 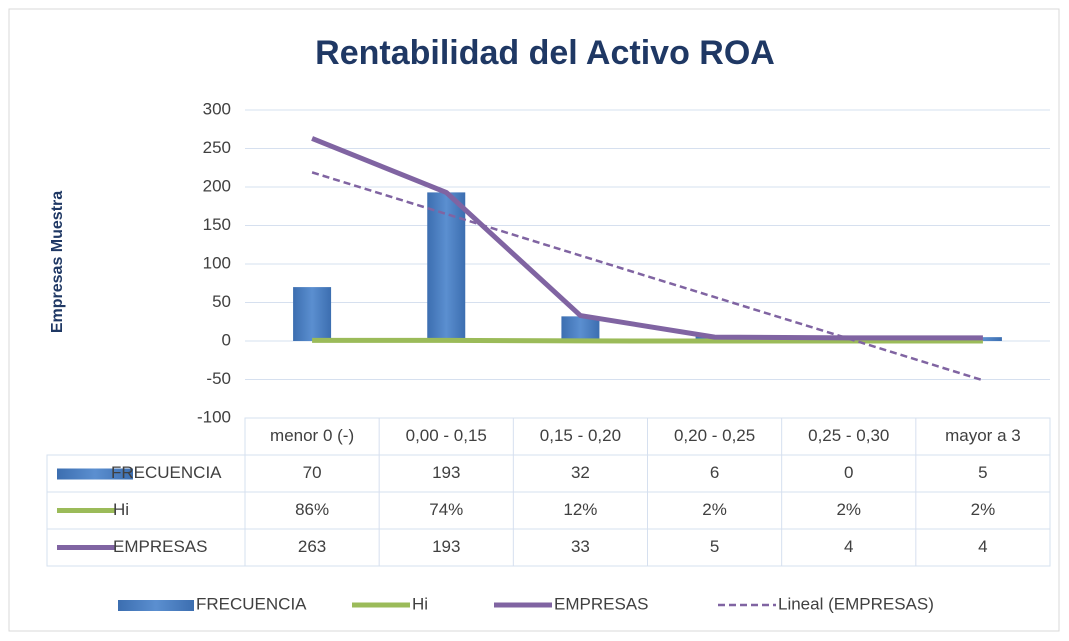 I want to click on x-tick-label: 0,15 - 0,20, so click(x=580, y=435).